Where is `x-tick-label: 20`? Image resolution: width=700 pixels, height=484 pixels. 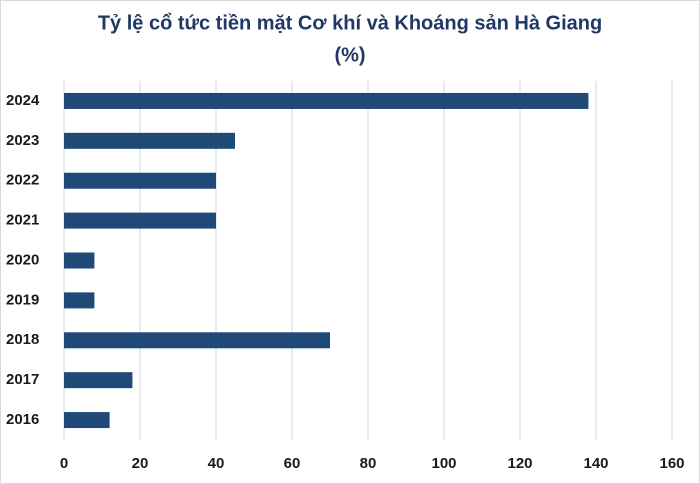 x-tick-label: 20 is located at coordinates (140, 463).